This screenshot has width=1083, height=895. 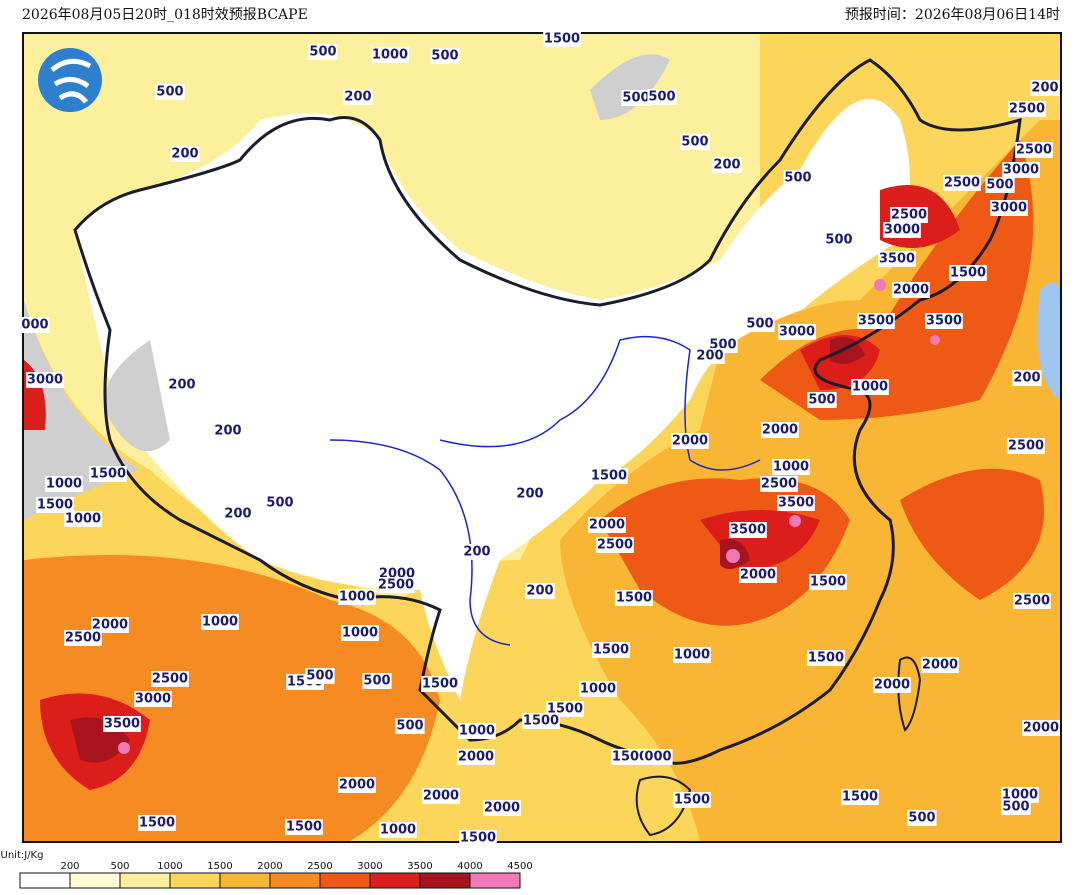 What do you see at coordinates (519, 866) in the screenshot?
I see `legend-tick: 4500` at bounding box center [519, 866].